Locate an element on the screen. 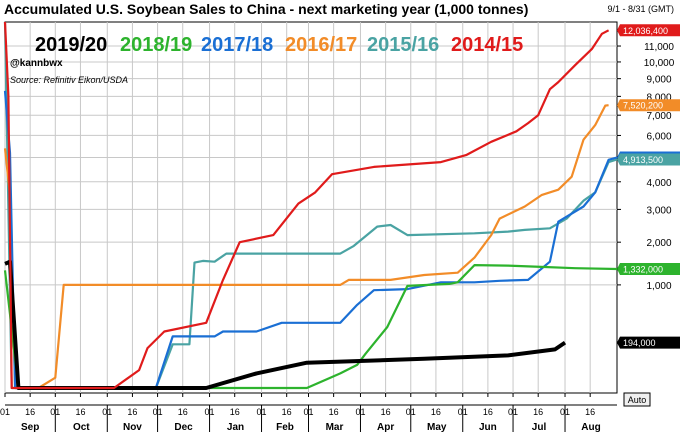 This screenshot has height=434, width=680. x-month-label: Jan is located at coordinates (235, 427).